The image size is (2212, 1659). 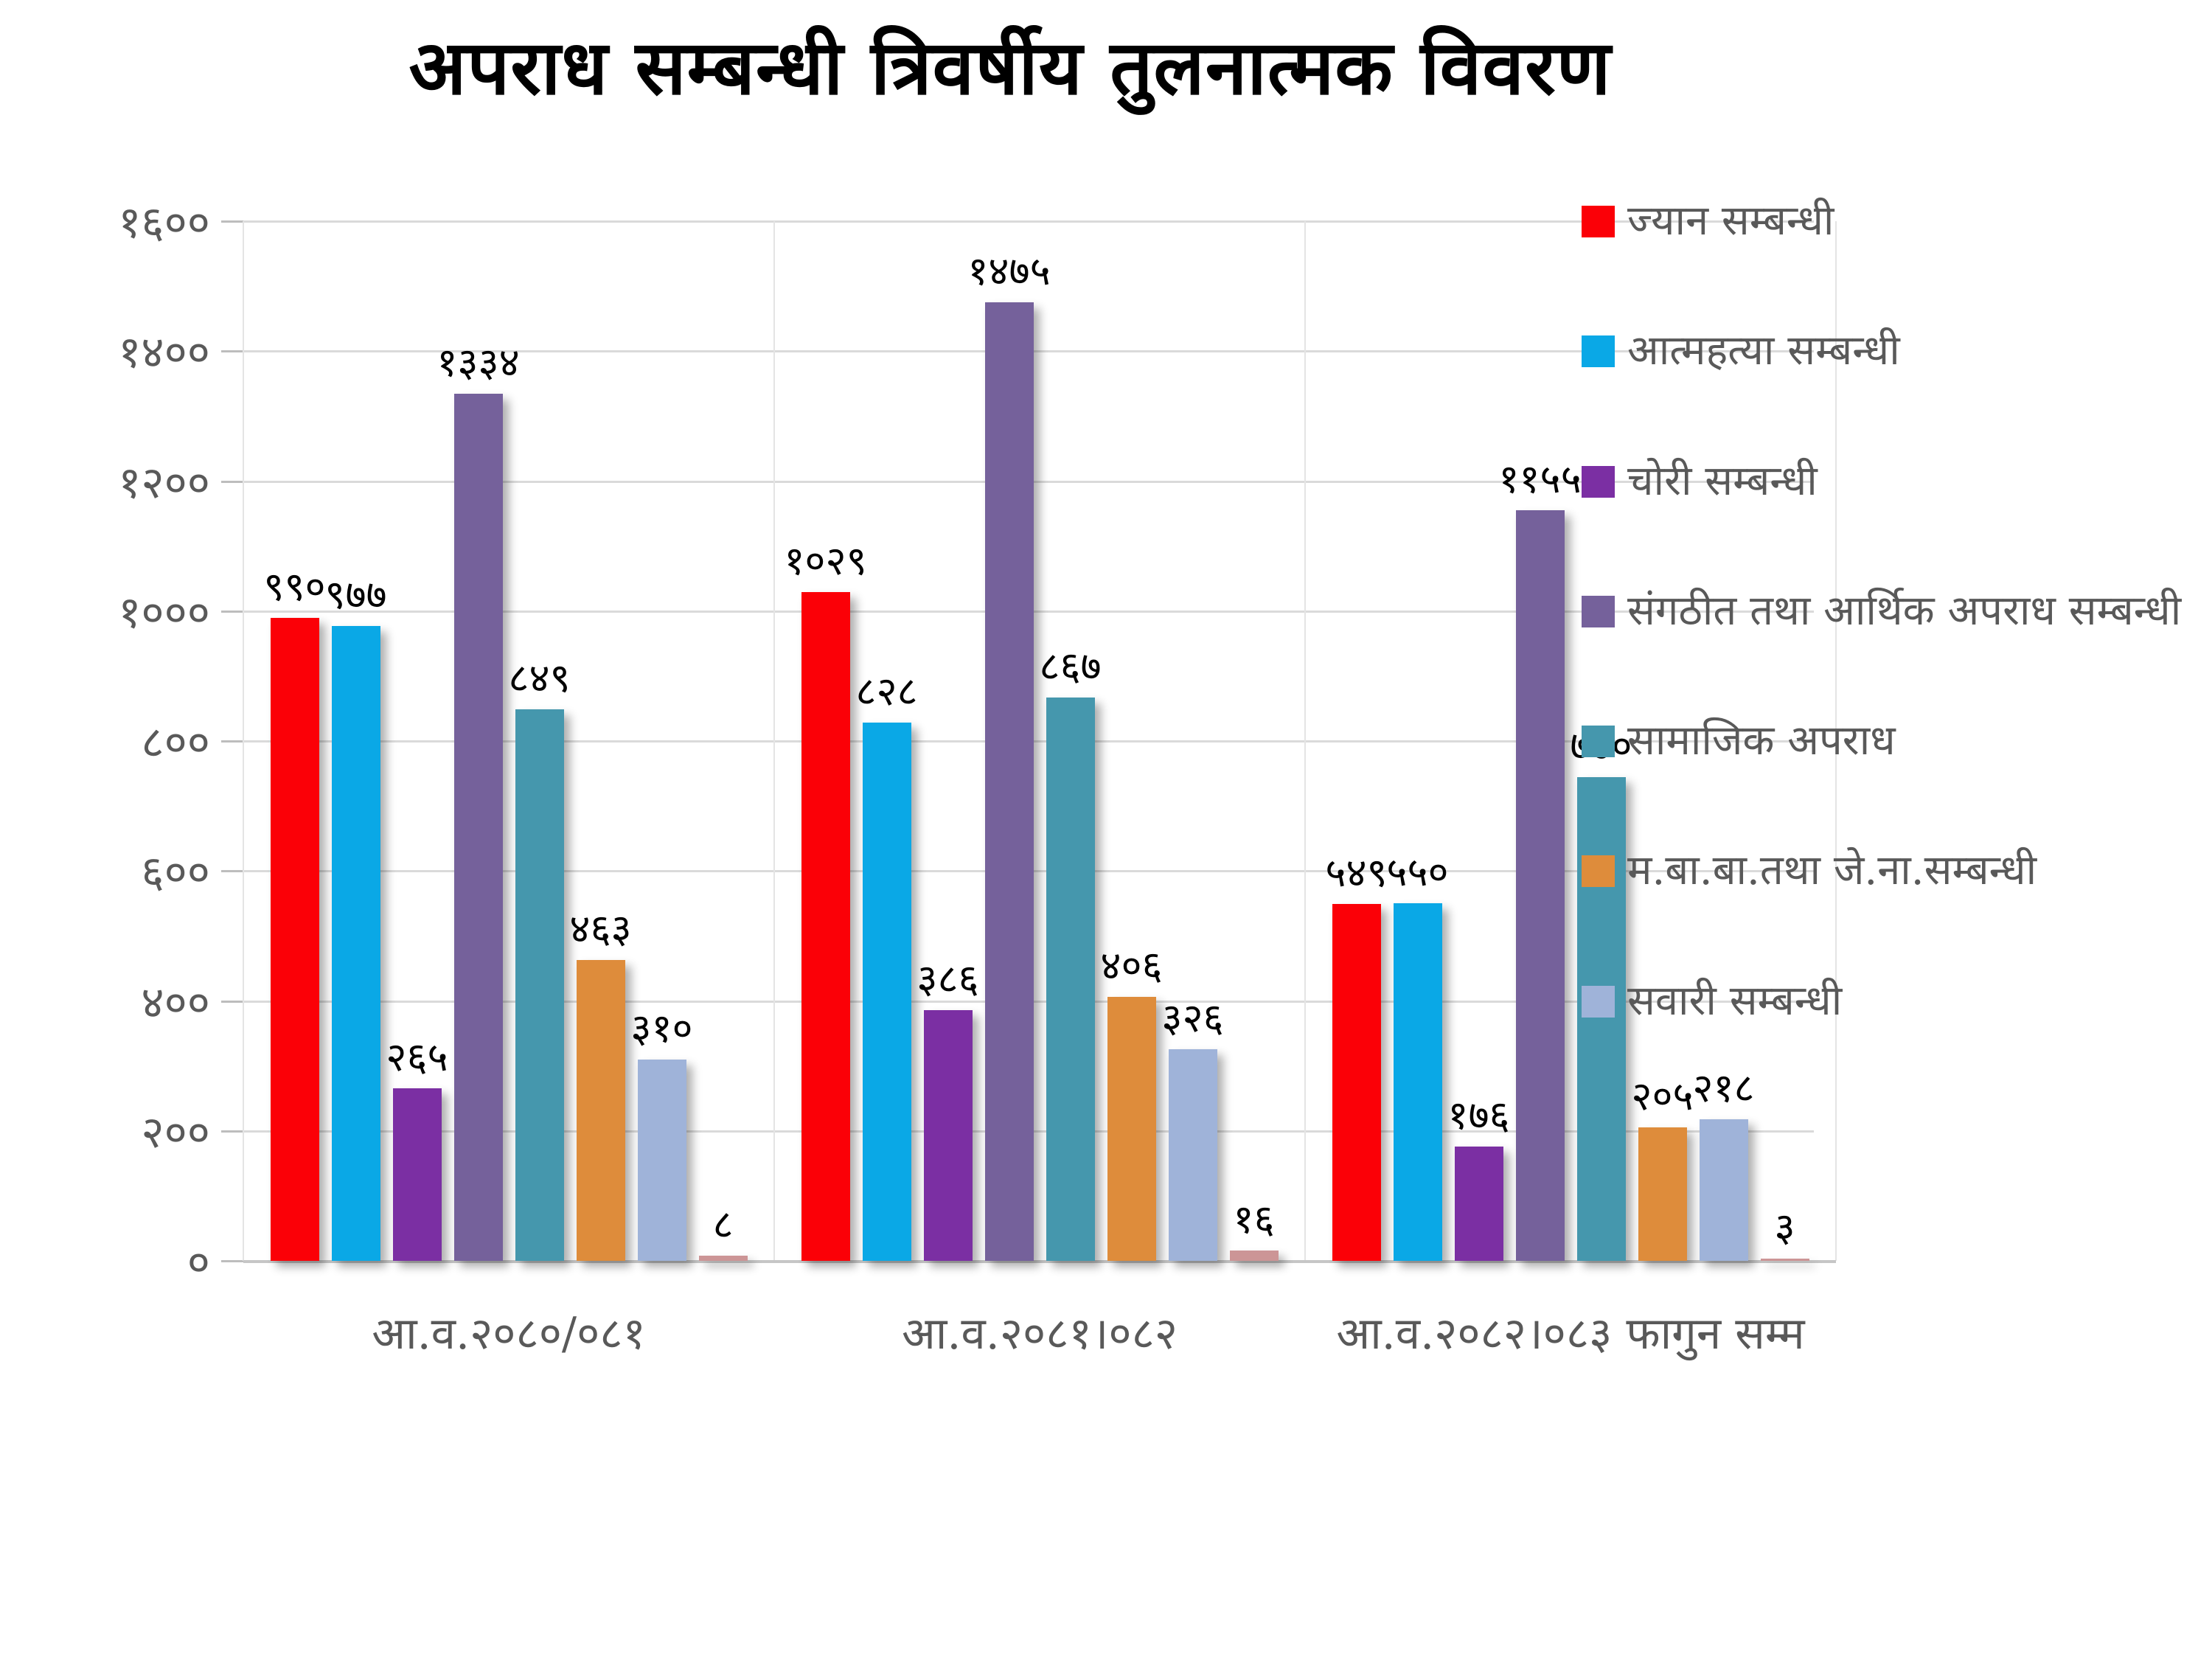 What do you see at coordinates (1784, 1227) in the screenshot?
I see `bar-value-label: ३` at bounding box center [1784, 1227].